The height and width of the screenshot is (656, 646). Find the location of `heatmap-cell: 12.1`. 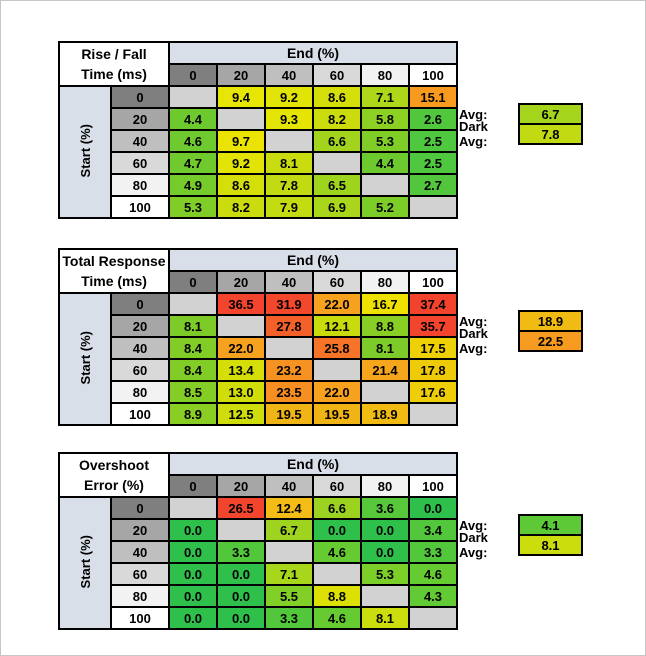

heatmap-cell: 12.1 is located at coordinates (337, 326).